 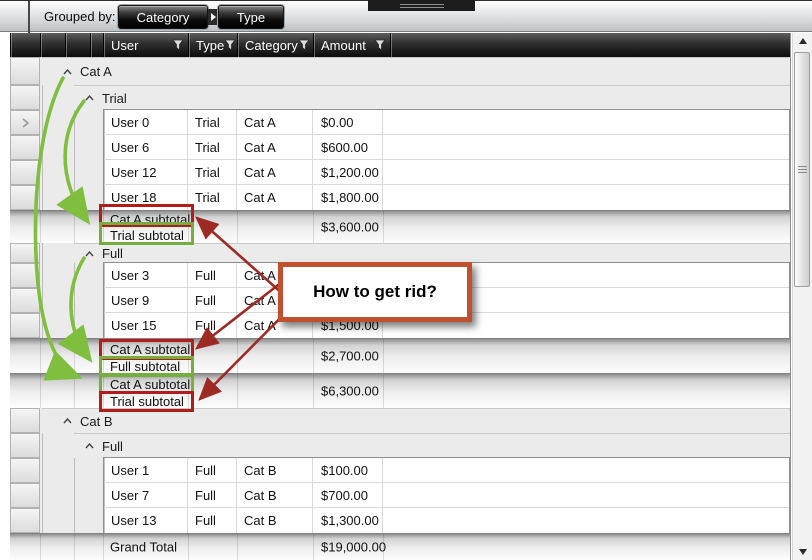 What do you see at coordinates (400, 546) in the screenshot?
I see `grand-total-row: Grand Total $19,000.00` at bounding box center [400, 546].